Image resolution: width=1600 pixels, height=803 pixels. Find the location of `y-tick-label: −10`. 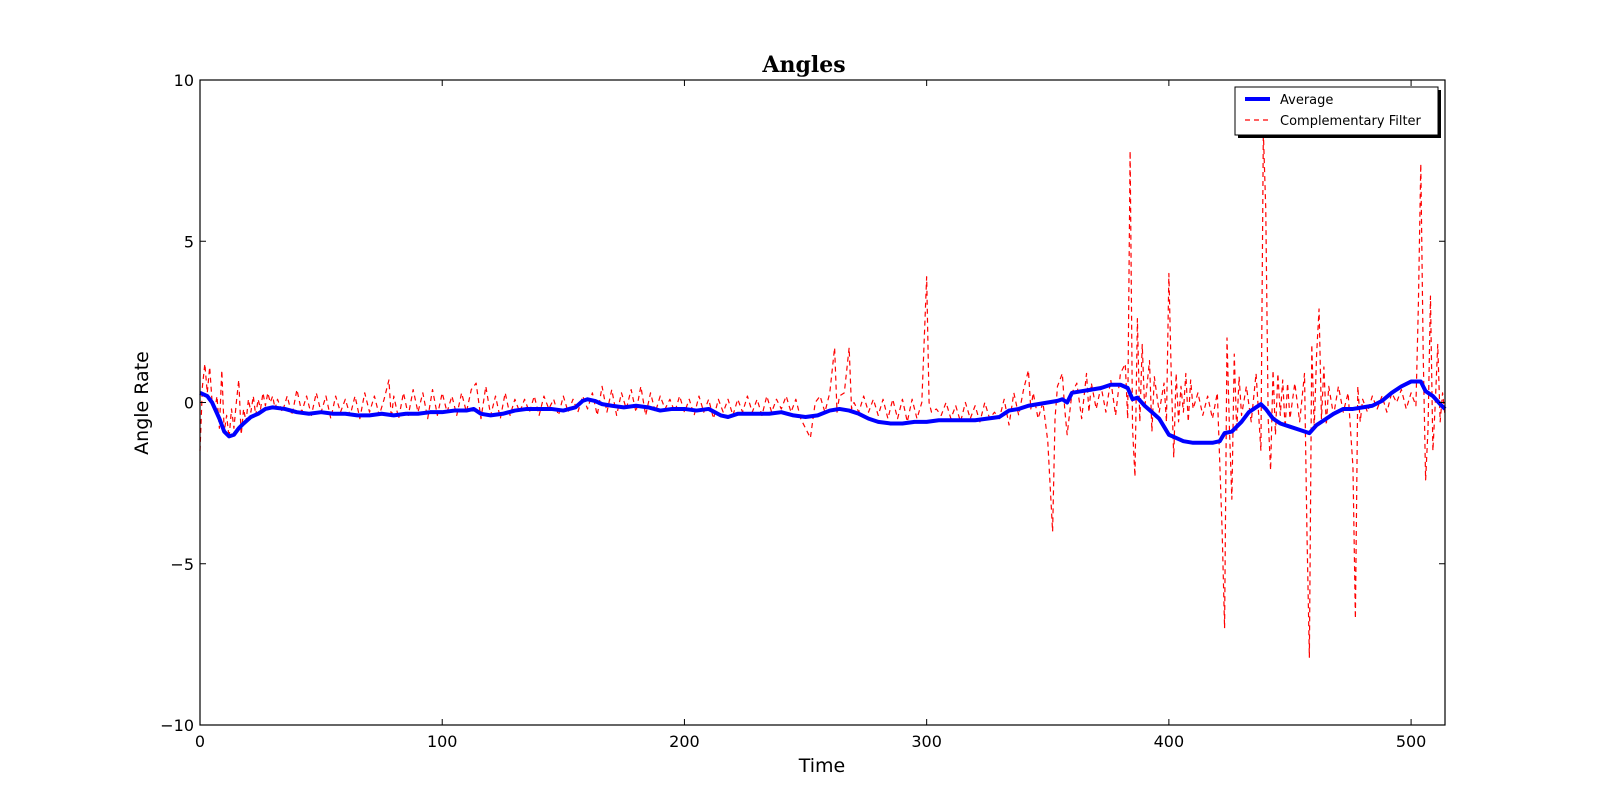

y-tick-label: −10 is located at coordinates (177, 725).